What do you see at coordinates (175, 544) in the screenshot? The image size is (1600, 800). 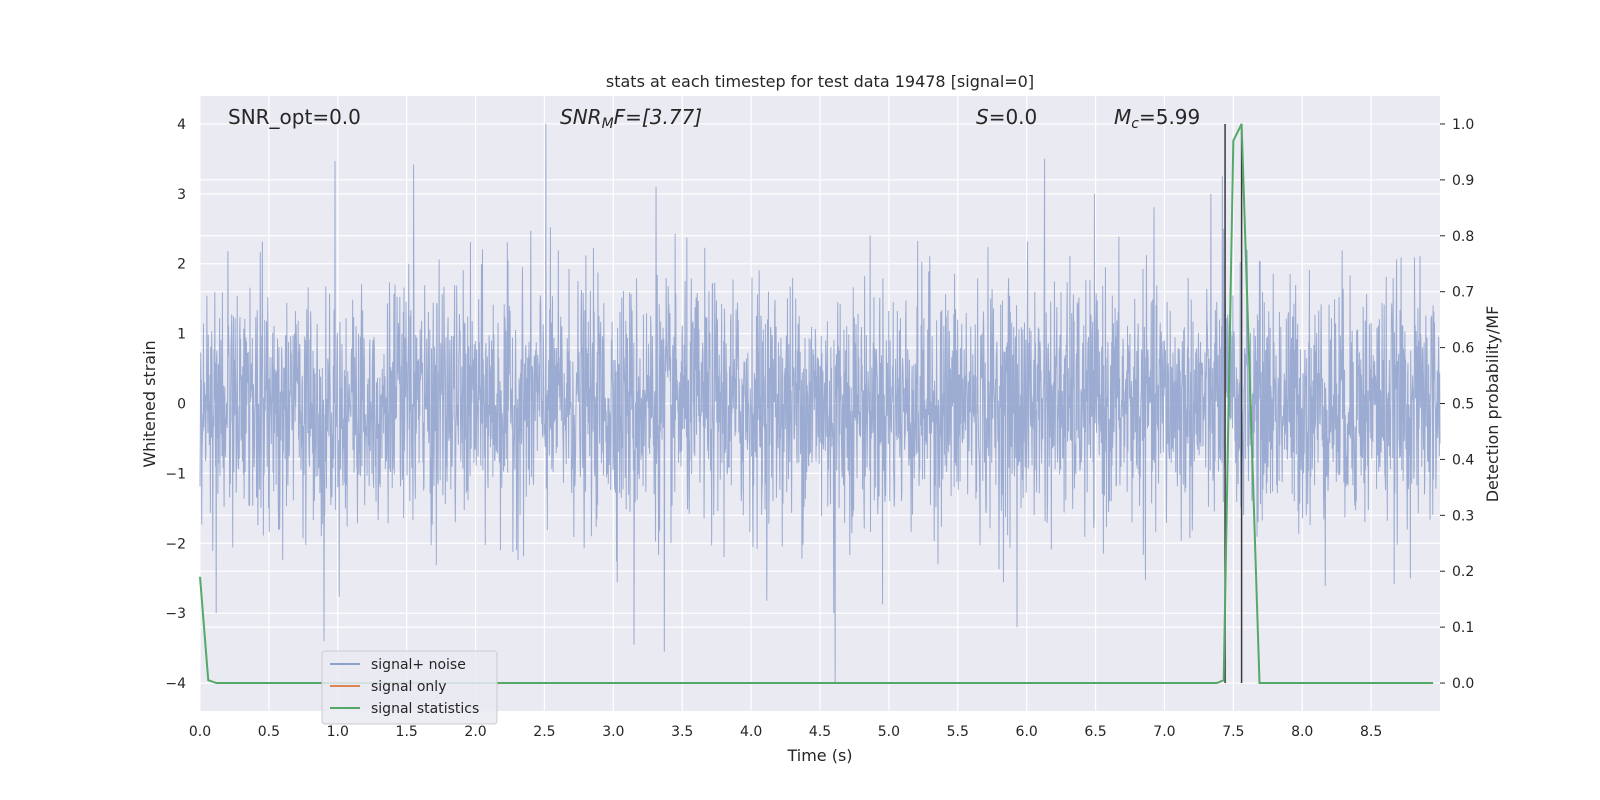 I see `y-tick-label: −2` at bounding box center [175, 544].